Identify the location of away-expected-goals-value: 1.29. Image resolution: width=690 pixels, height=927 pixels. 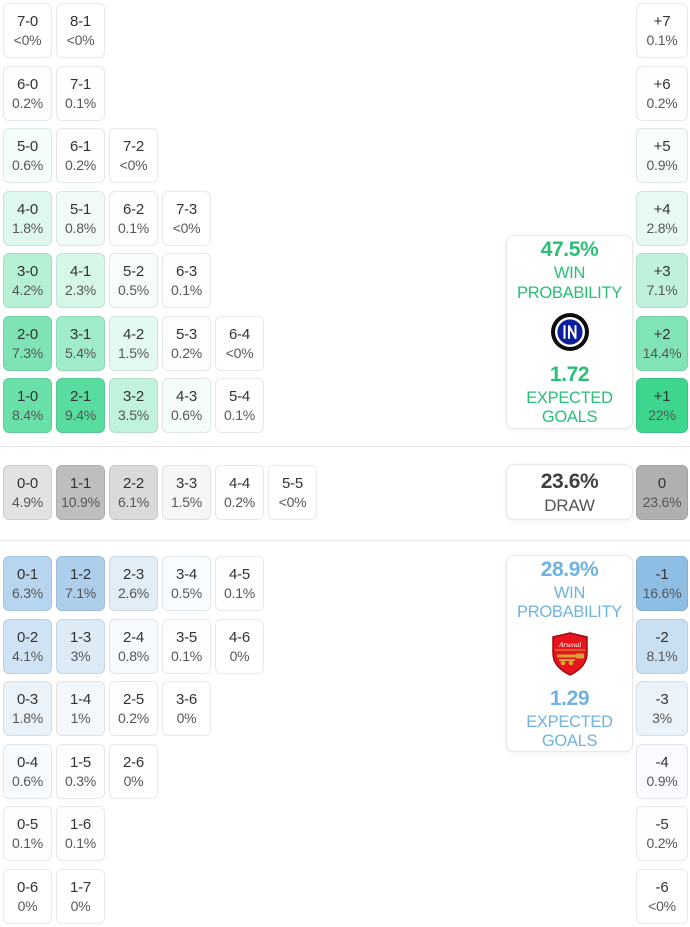
(569, 698).